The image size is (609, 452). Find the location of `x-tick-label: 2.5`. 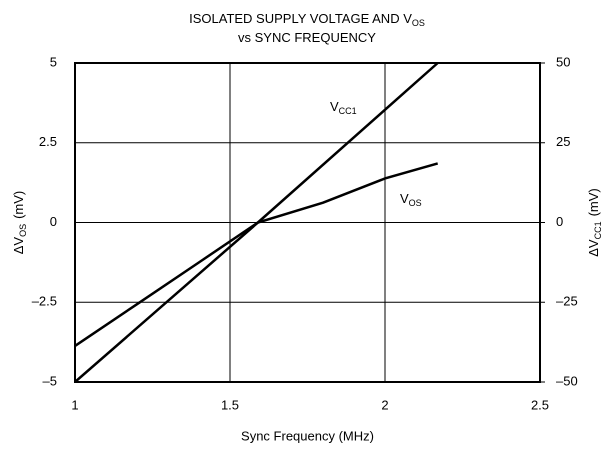

x-tick-label: 2.5 is located at coordinates (540, 404).